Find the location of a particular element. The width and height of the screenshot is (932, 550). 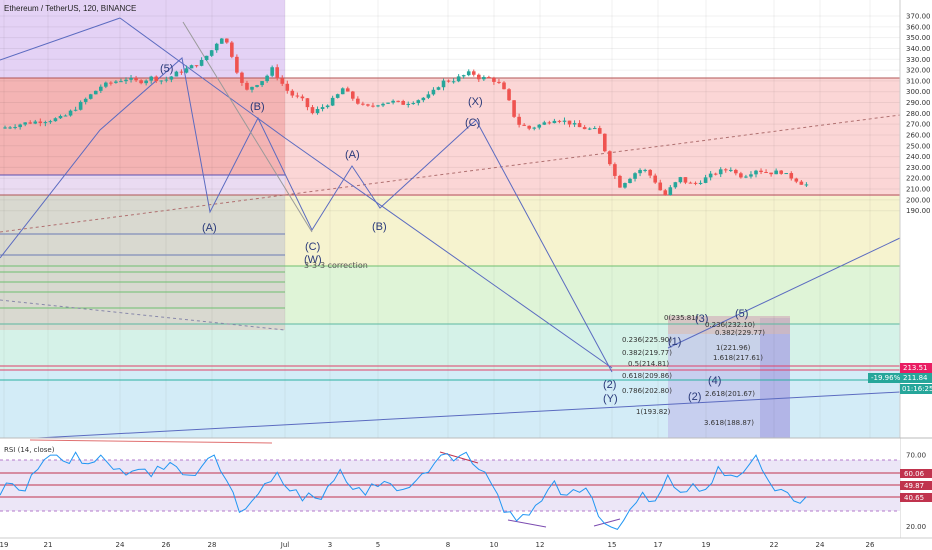

chart-title: Ethereum / TetherUS, 120, BINANCE is located at coordinates (70, 8).